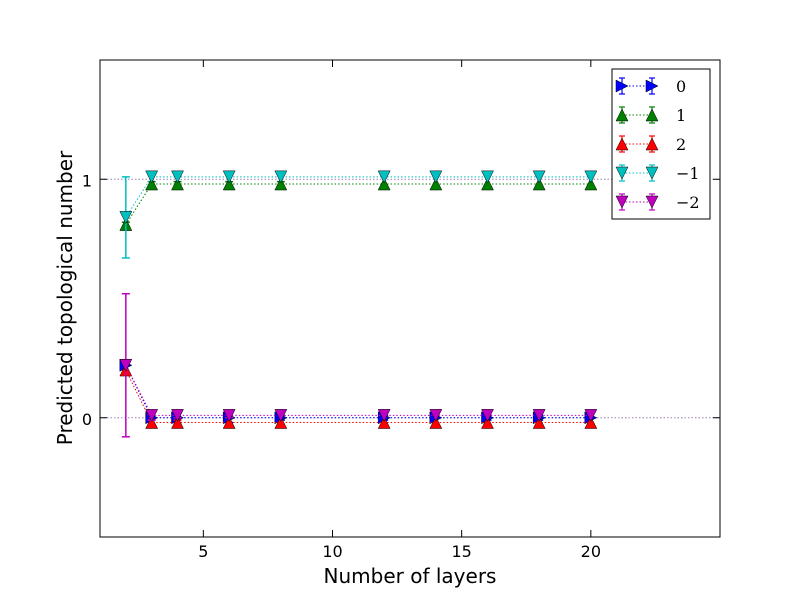 This screenshot has height=597, width=800. What do you see at coordinates (591, 551) in the screenshot?
I see `x-tick-label: 20` at bounding box center [591, 551].